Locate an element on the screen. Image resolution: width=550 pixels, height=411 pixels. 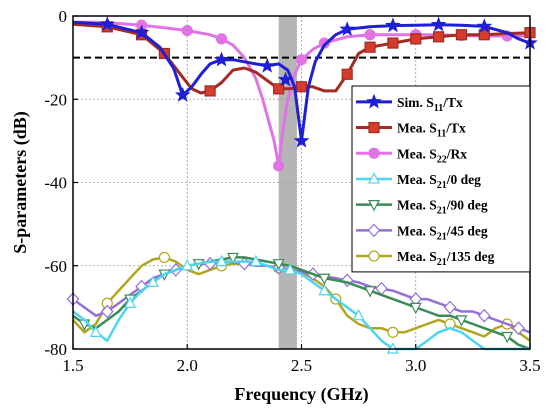
x-tick-label: 3.0 is located at coordinates (415, 365).